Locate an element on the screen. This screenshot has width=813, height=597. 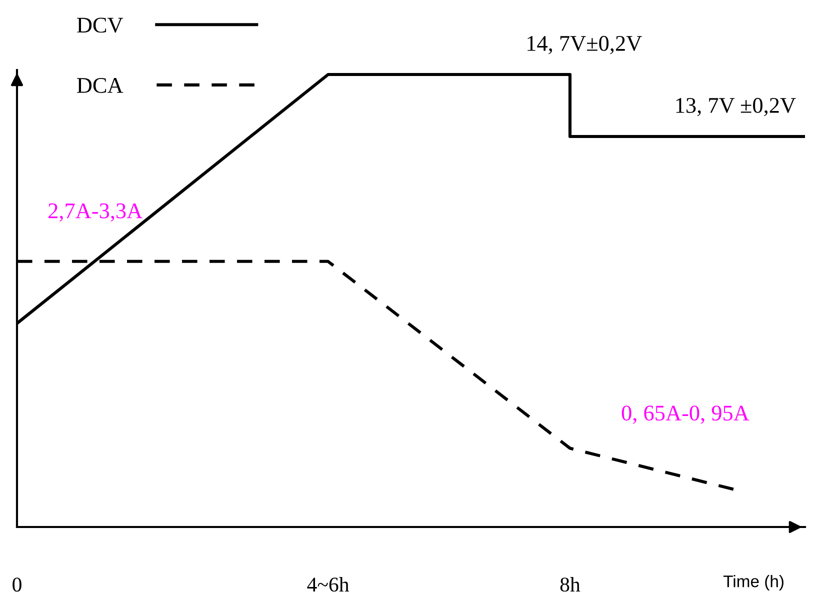
legend-label: DCV is located at coordinates (100, 25).